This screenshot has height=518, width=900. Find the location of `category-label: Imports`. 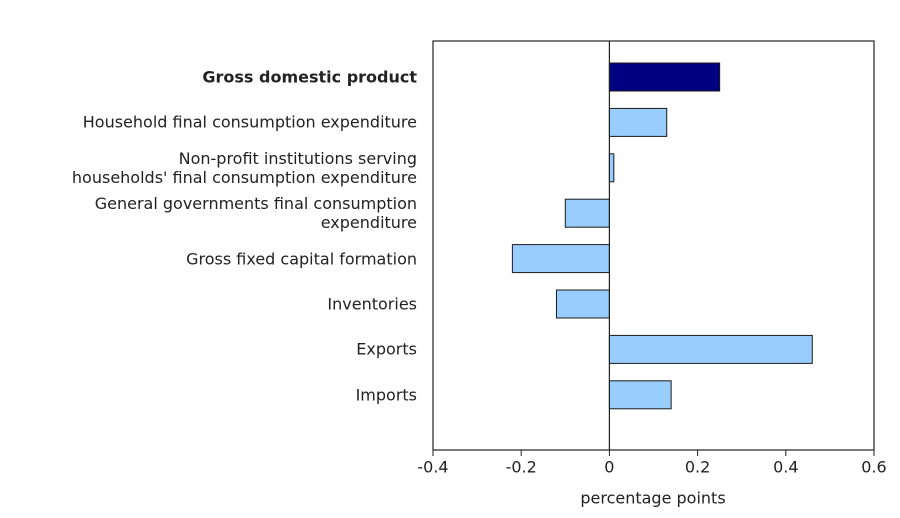

category-label: Imports is located at coordinates (386, 395).